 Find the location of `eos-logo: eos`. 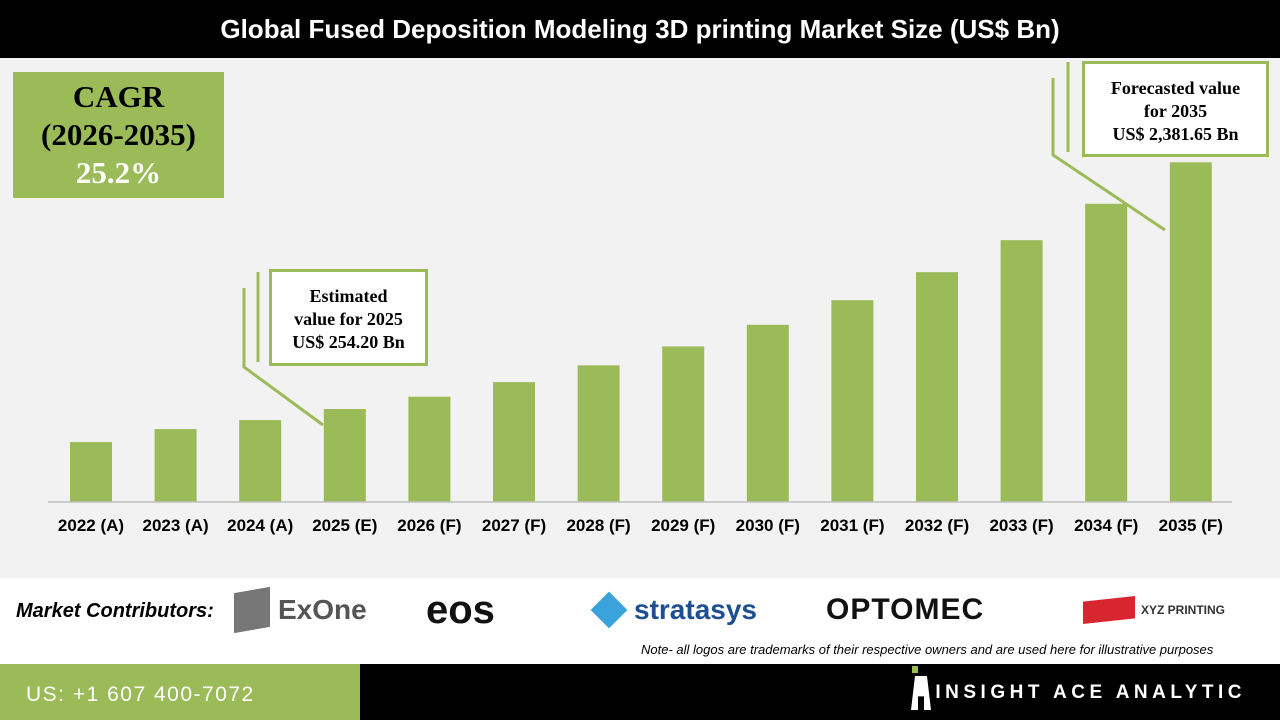

eos-logo: eos is located at coordinates (460, 609).